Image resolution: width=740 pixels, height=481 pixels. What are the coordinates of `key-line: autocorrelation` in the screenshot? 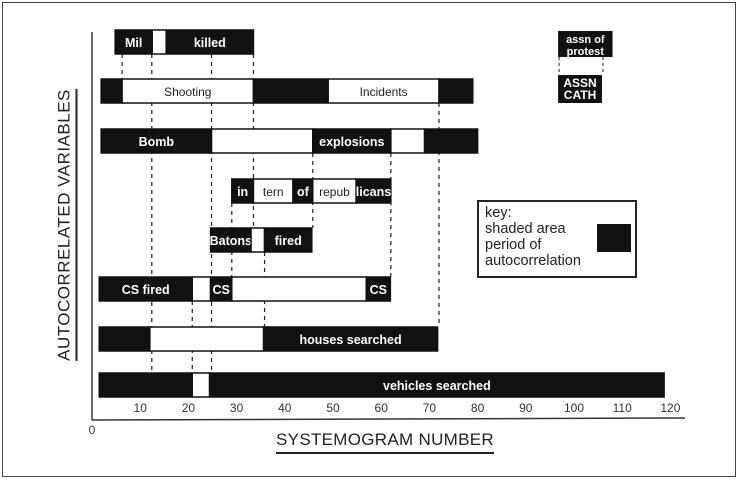 It's located at (533, 261).